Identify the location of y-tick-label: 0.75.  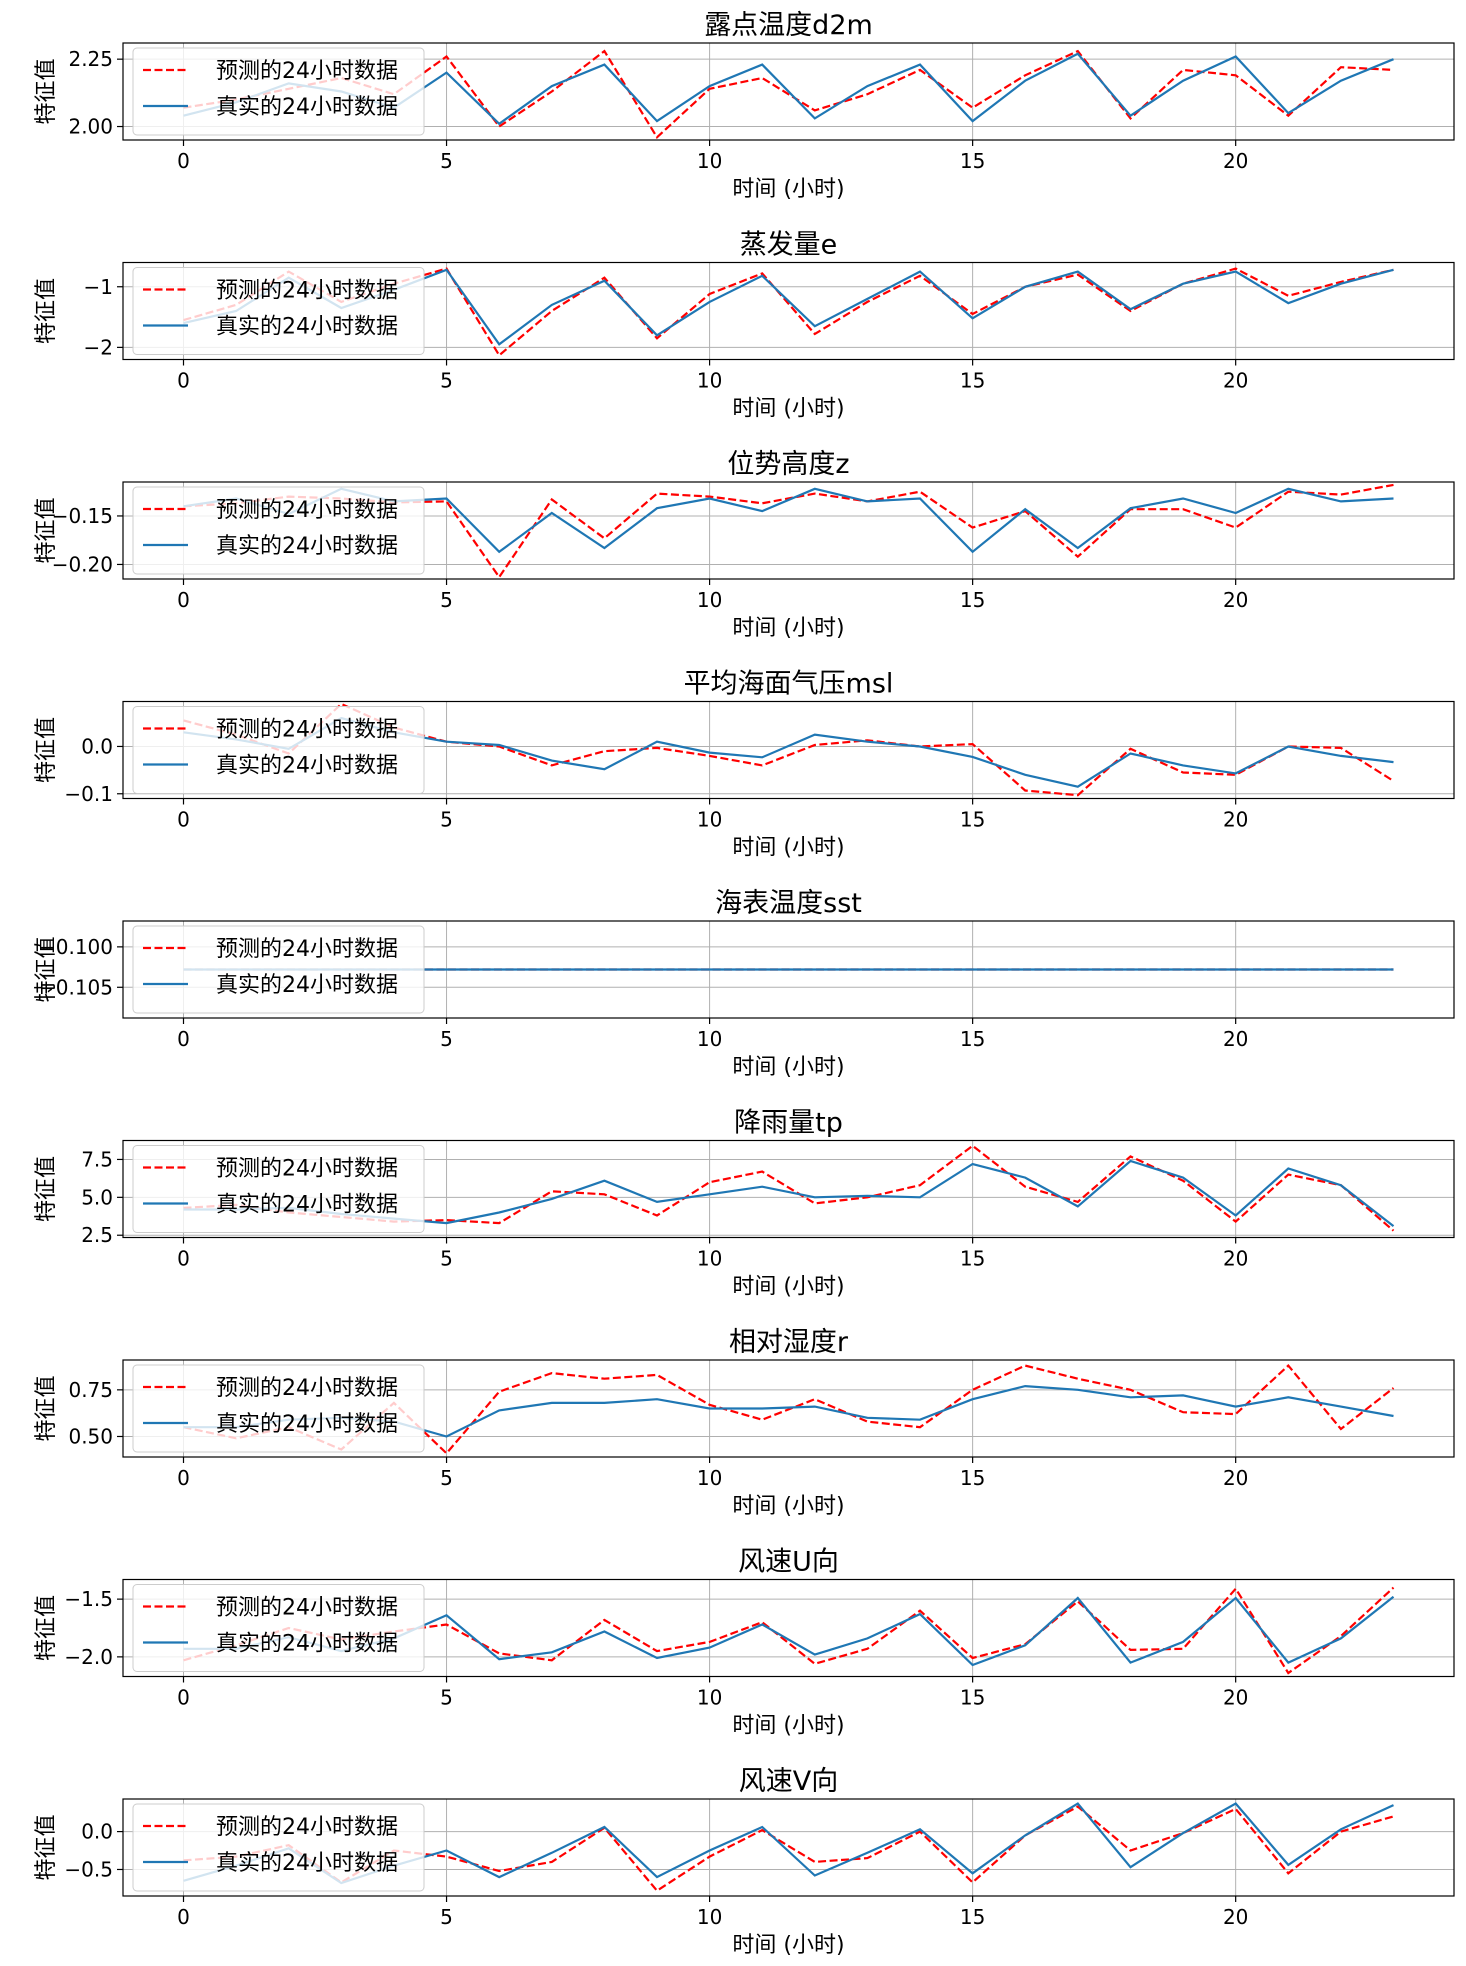
(90, 1390).